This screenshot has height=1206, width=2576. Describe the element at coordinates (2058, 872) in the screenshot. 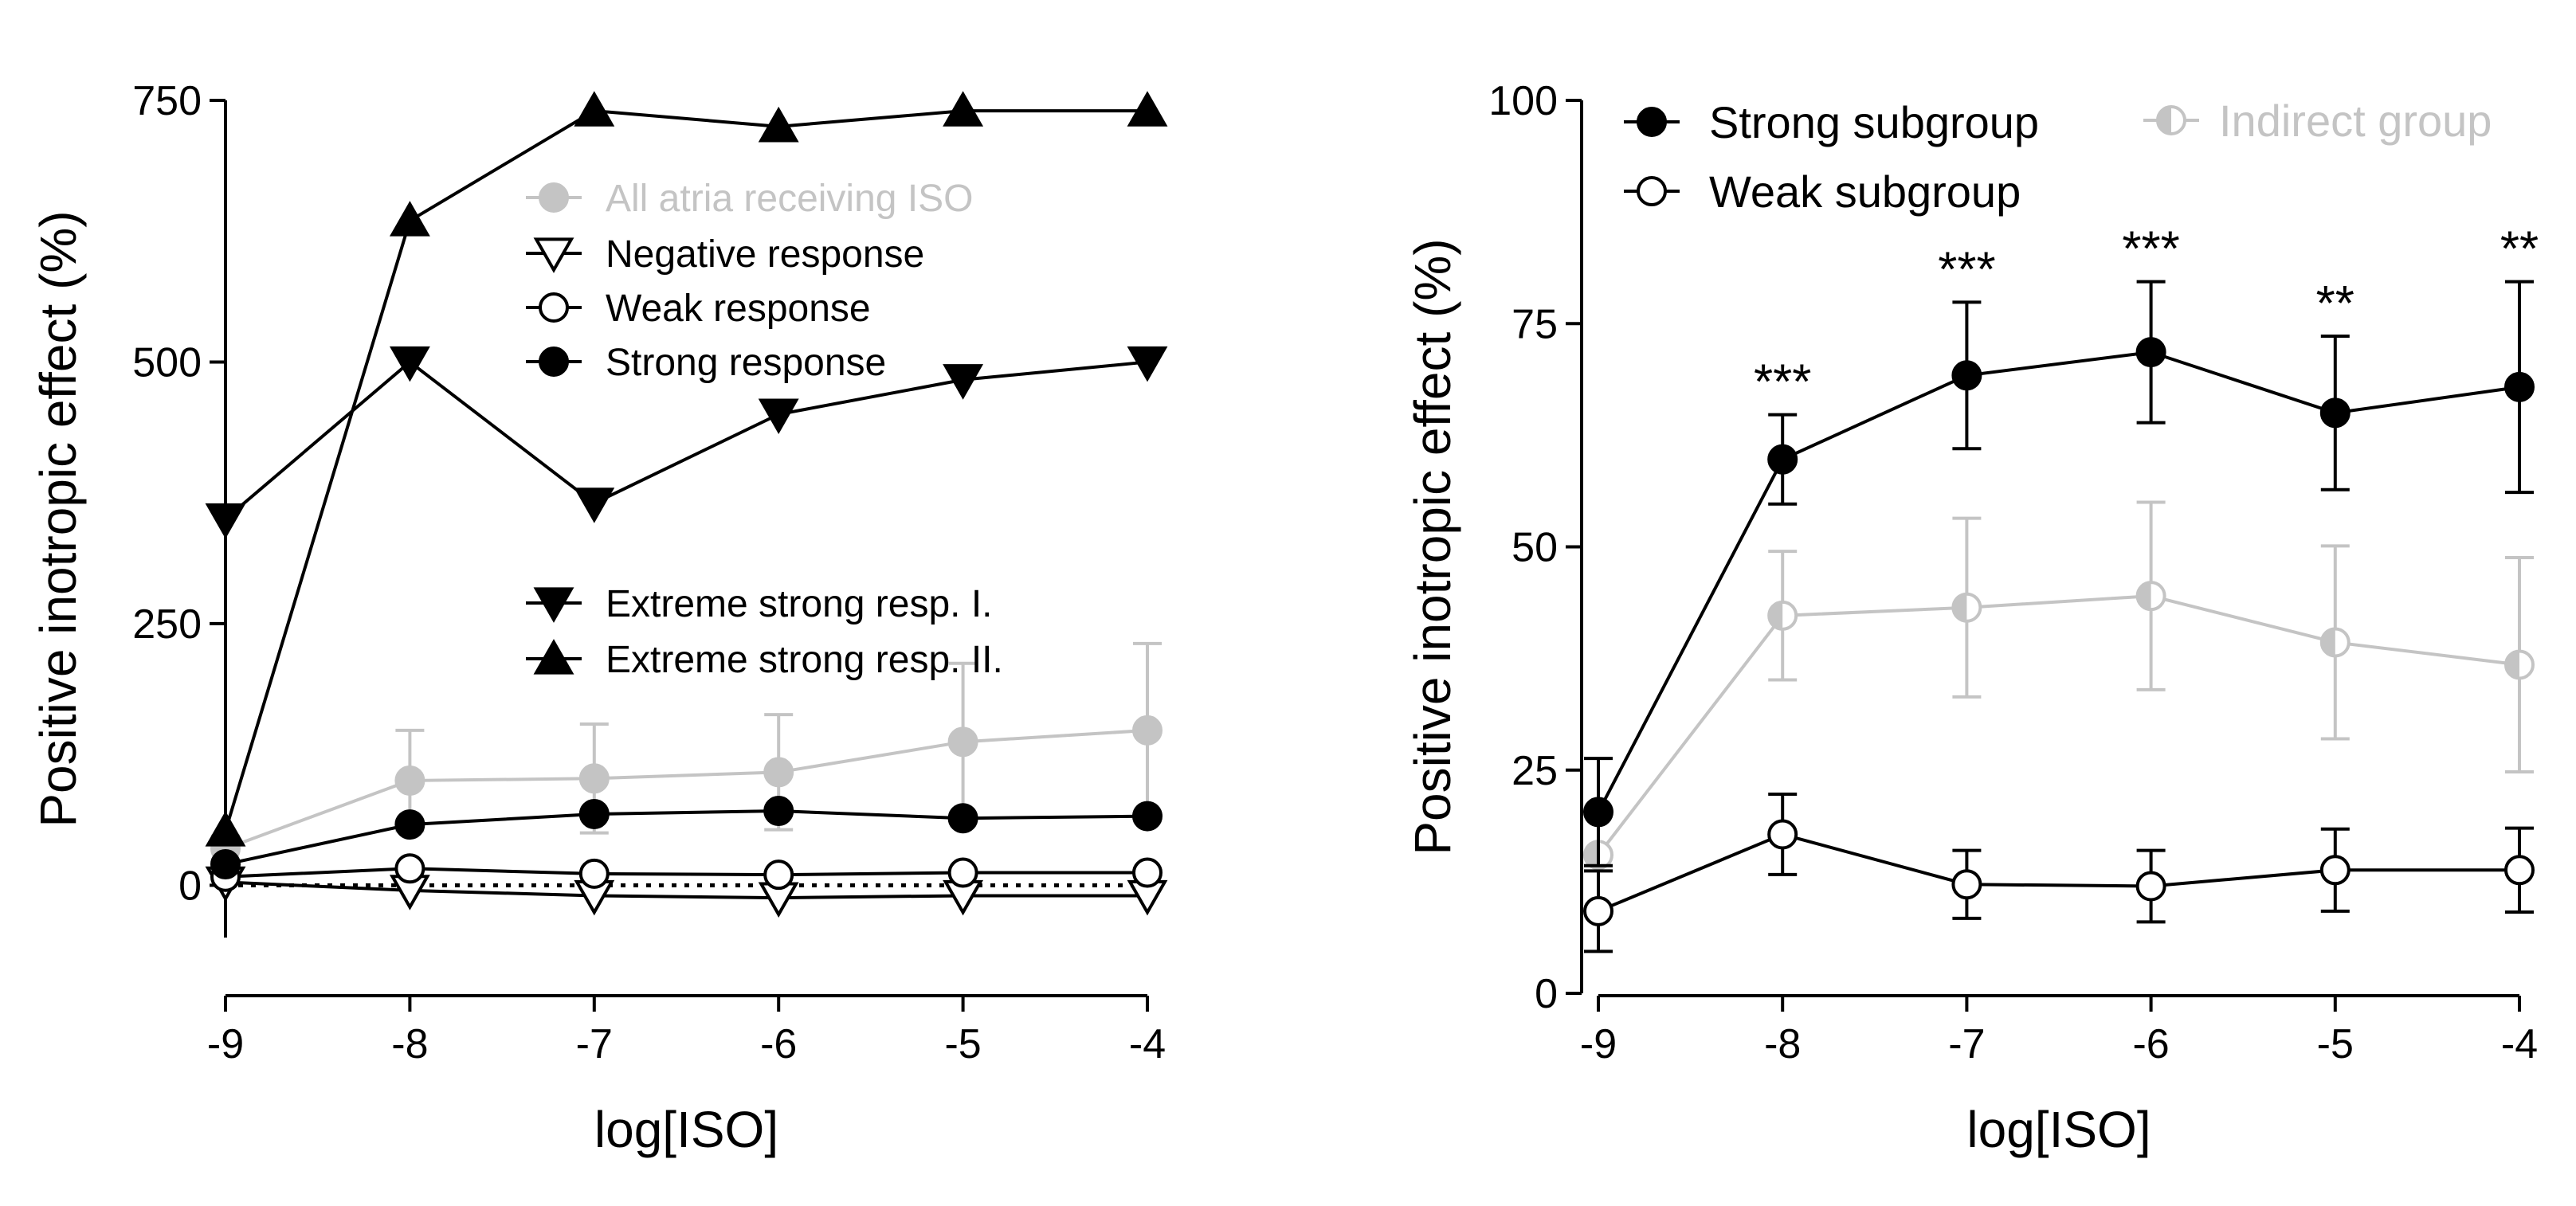

I see `series-weak-subgroup-line` at that location.